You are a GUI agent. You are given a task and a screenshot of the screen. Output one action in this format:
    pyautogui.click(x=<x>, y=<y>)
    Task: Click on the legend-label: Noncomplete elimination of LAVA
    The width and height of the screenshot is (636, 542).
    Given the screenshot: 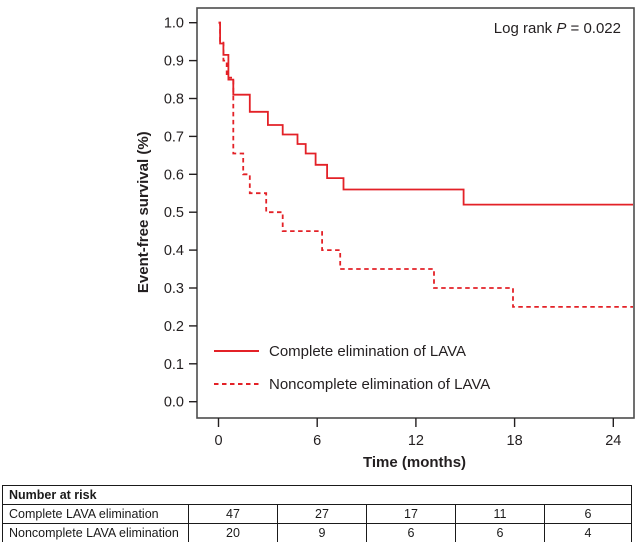 What is the action you would take?
    pyautogui.click(x=379, y=384)
    